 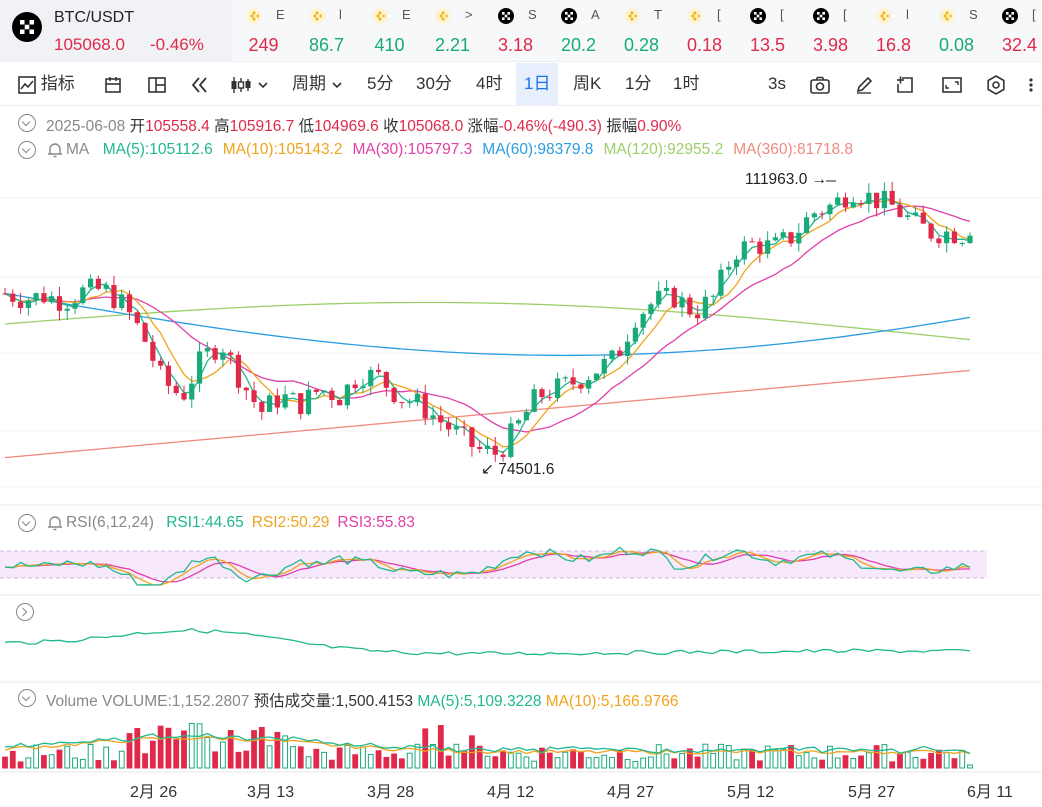 What do you see at coordinates (389, 31) in the screenshot?
I see `ticker-item: E 410` at bounding box center [389, 31].